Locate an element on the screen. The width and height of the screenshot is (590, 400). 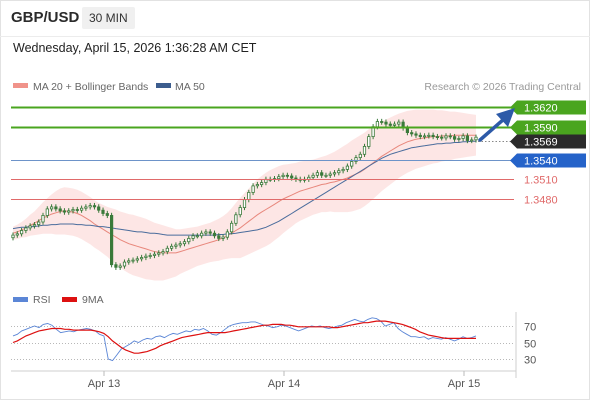
ma50-legend-swatch is located at coordinates (163, 85).